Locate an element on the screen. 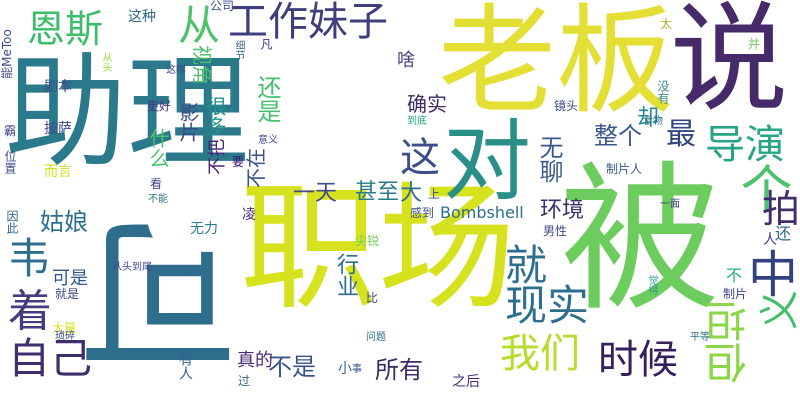 This screenshot has height=400, width=800. word-hangye: 行业 is located at coordinates (345, 275).